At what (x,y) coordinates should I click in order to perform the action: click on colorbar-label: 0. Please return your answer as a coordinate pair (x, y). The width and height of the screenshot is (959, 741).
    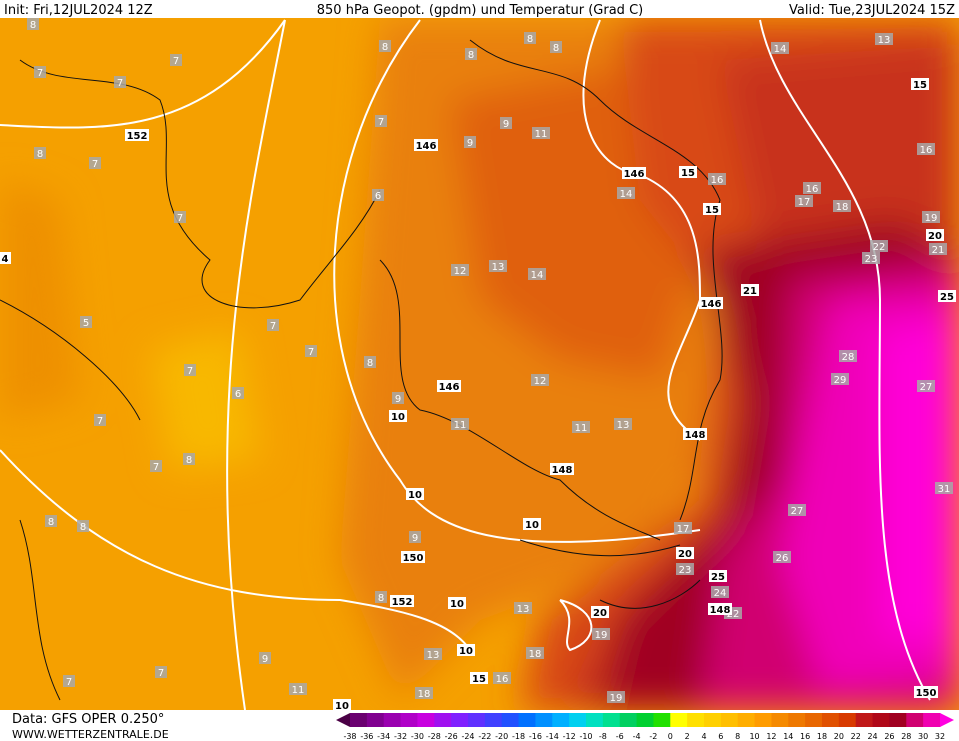
    Looking at the image, I should click on (670, 736).